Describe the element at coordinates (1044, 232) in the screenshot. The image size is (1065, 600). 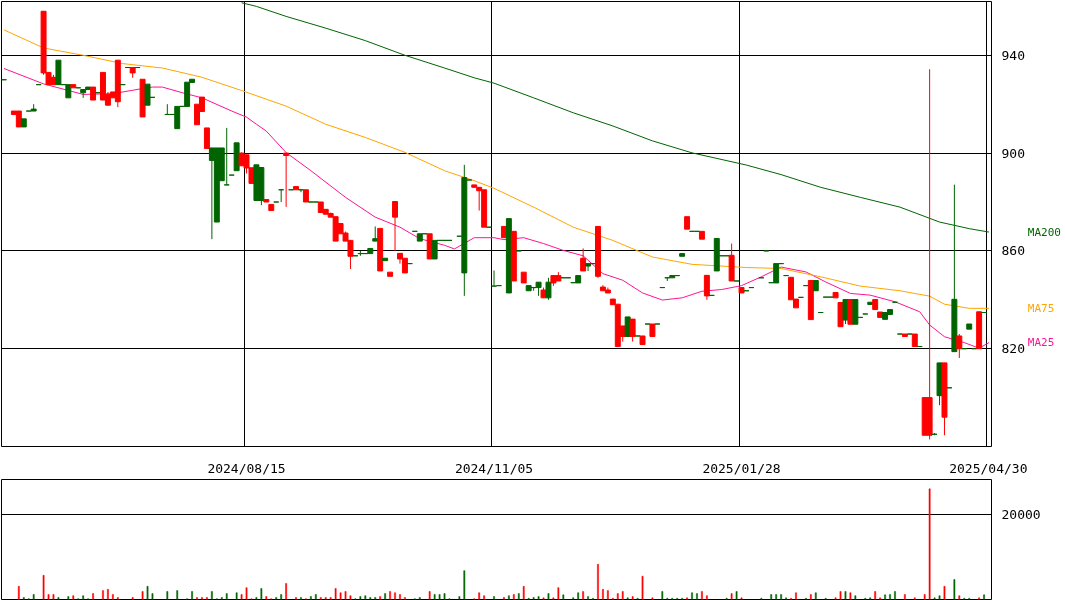
I see `text: MA200` at that location.